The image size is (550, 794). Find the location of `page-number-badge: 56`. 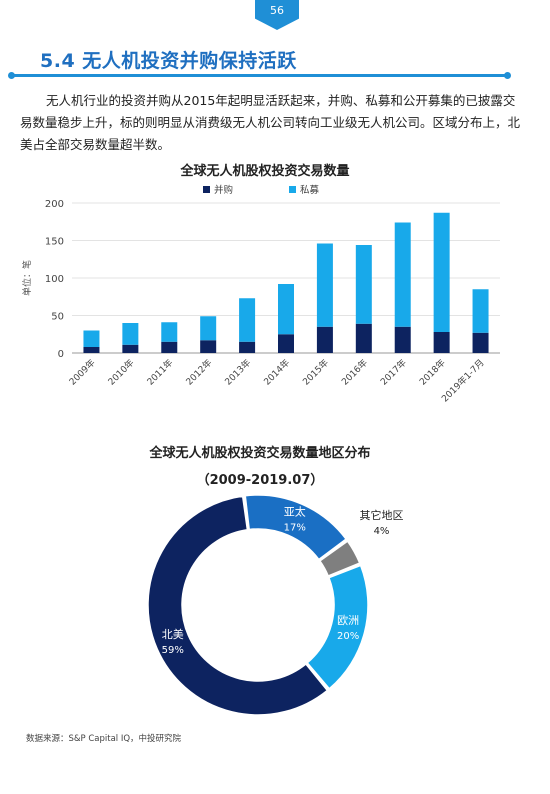

page-number-badge: 56 is located at coordinates (277, 15).